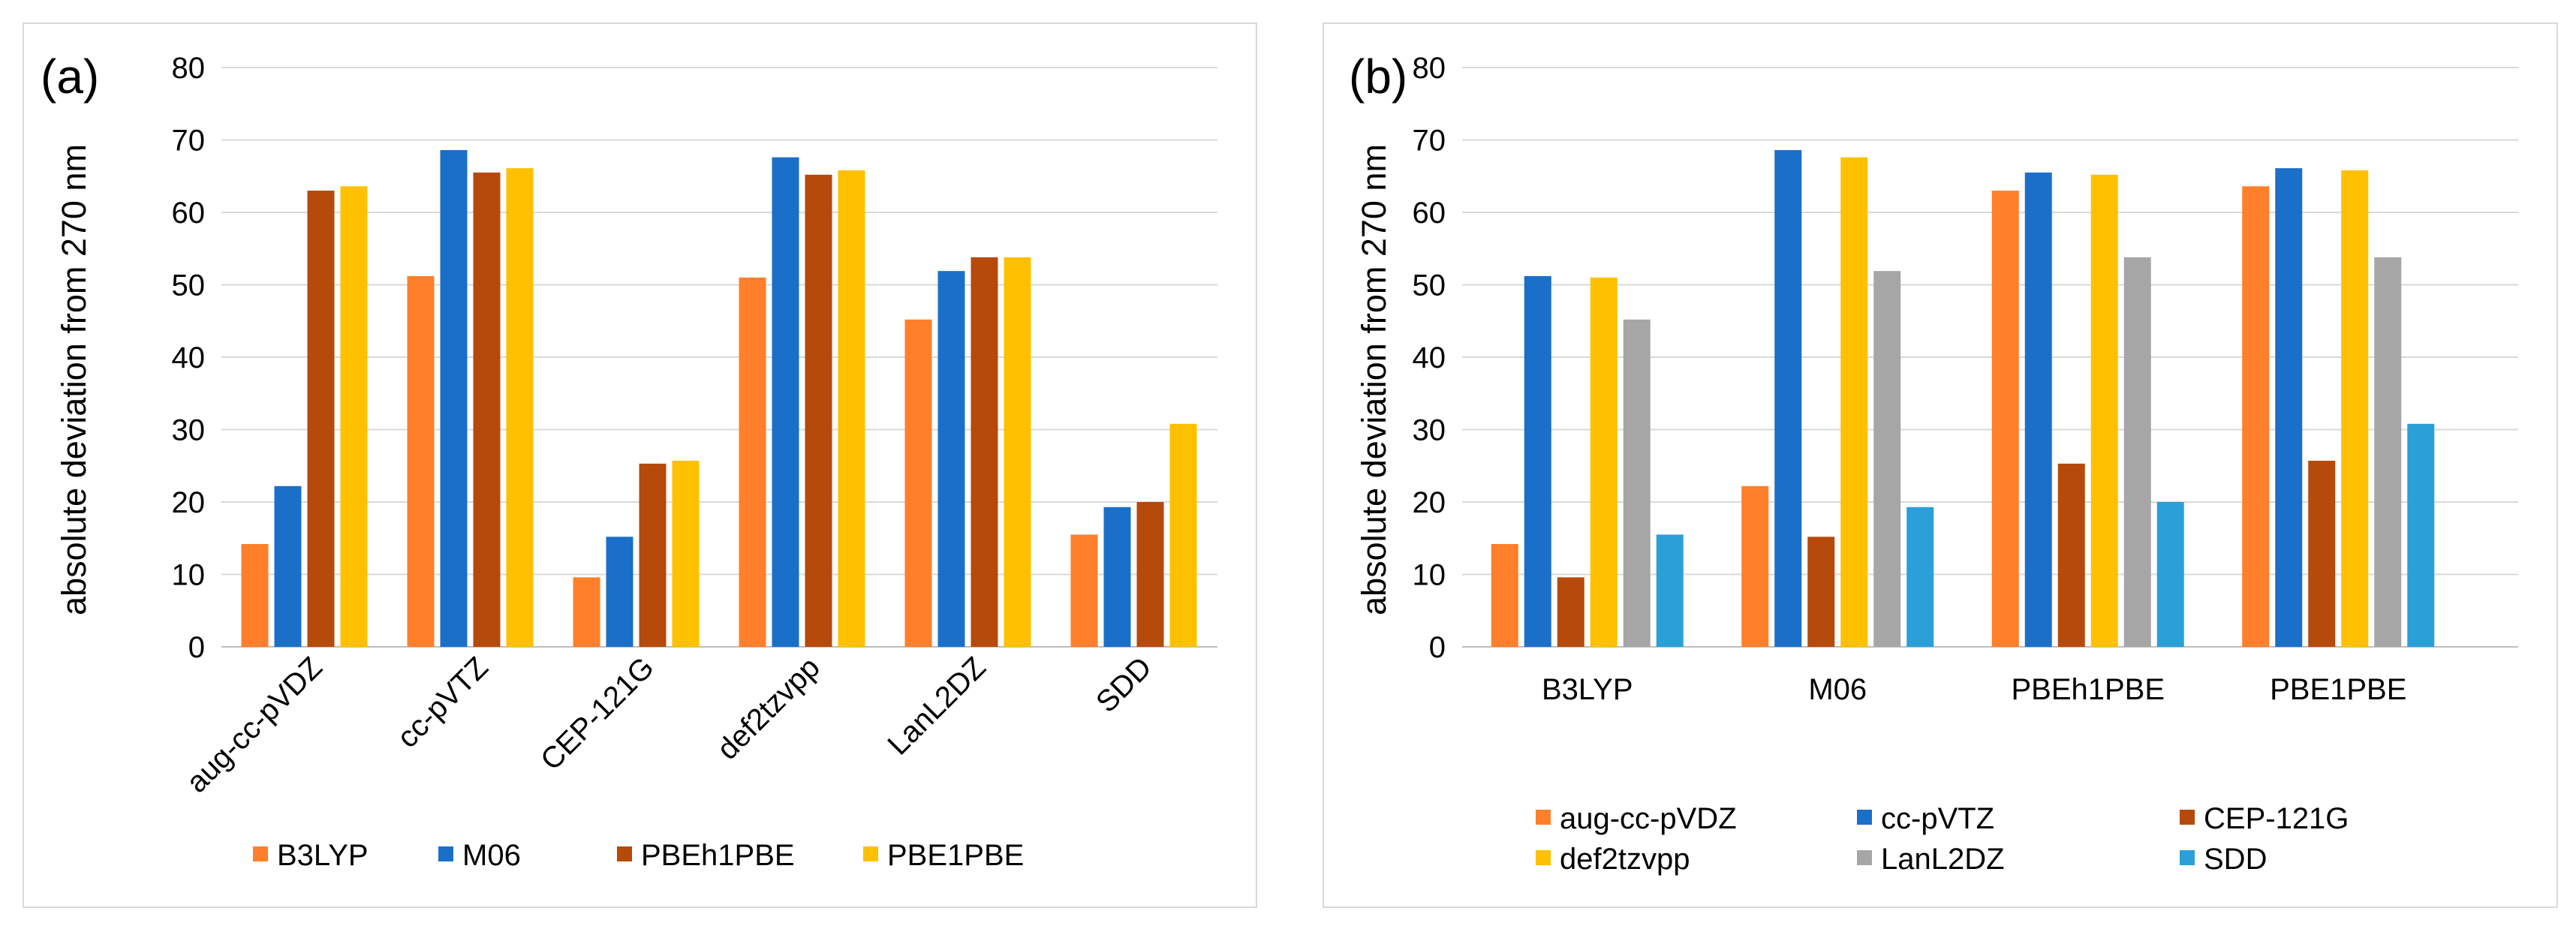 This screenshot has height=929, width=2576. Describe the element at coordinates (1625, 859) in the screenshot. I see `legend-label: def2tzvpp` at that location.